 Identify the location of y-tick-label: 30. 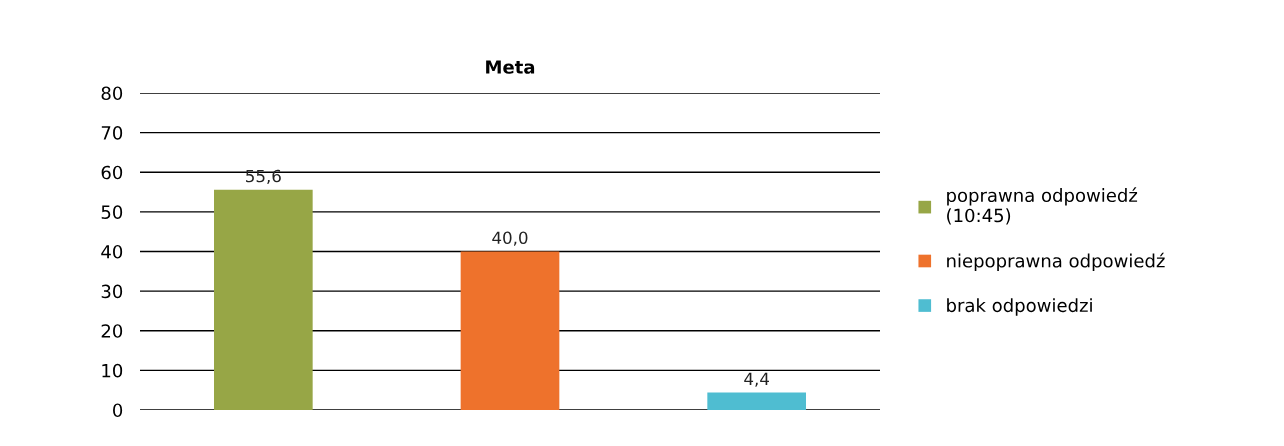
(112, 291).